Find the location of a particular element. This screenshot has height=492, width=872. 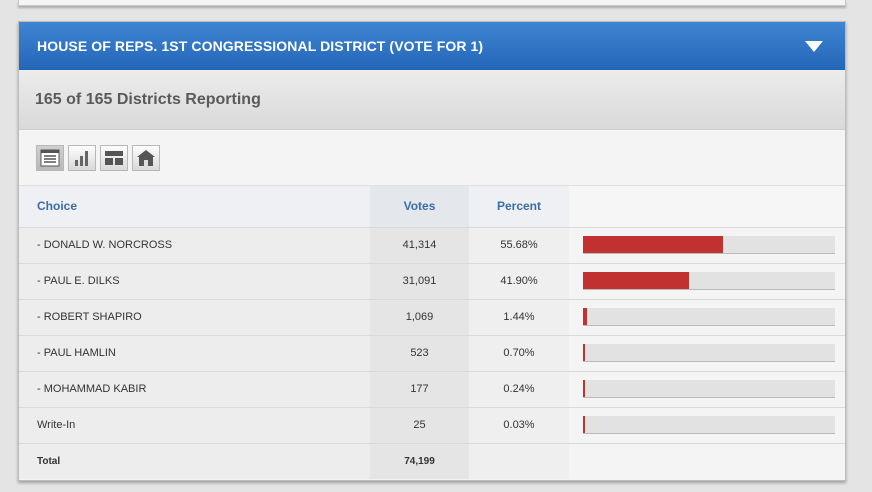

table-view-button is located at coordinates (50, 157).